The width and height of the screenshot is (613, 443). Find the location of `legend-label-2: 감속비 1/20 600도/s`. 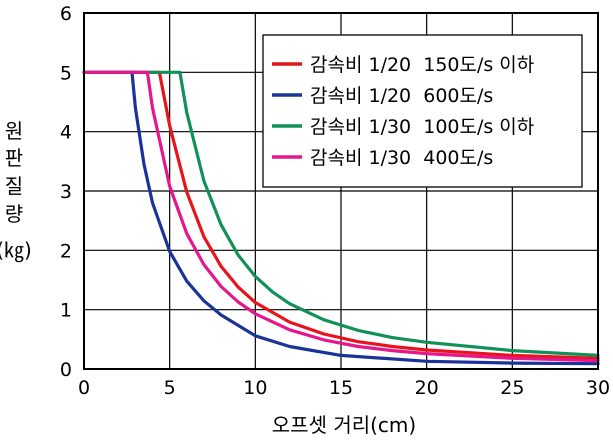

legend-label-2: 감속비 1/20 600도/s is located at coordinates (401, 96).